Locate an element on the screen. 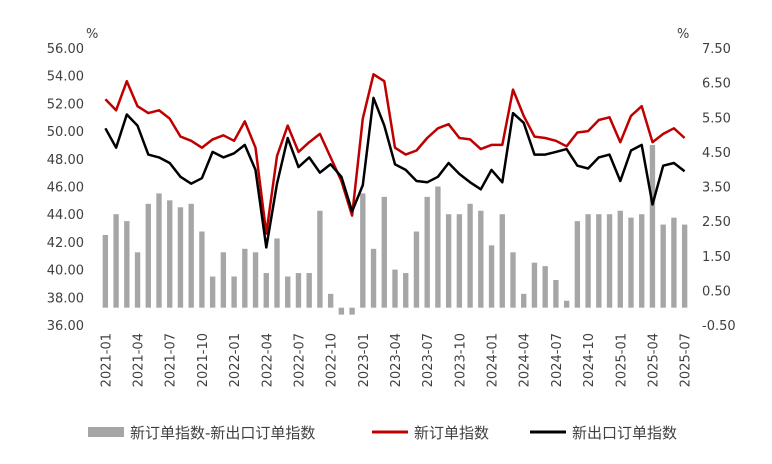 This screenshot has width=772, height=464. x-tick-label: 2024-04 is located at coordinates (525, 360).